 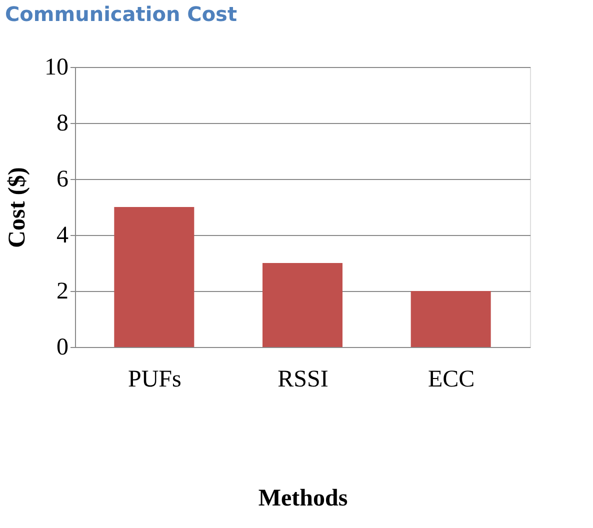 I want to click on y-tick-label: 10, so click(x=56, y=67).